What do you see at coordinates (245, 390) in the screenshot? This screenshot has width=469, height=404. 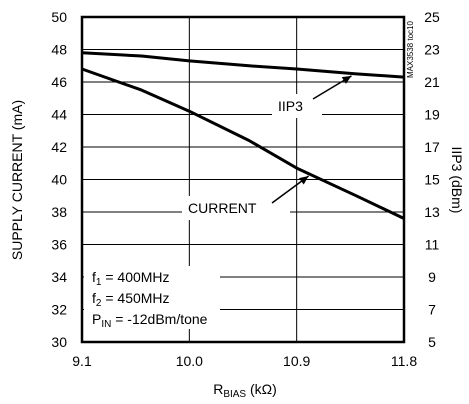 I see `x-axis-title: RBIAS (kΩ)` at bounding box center [245, 390].